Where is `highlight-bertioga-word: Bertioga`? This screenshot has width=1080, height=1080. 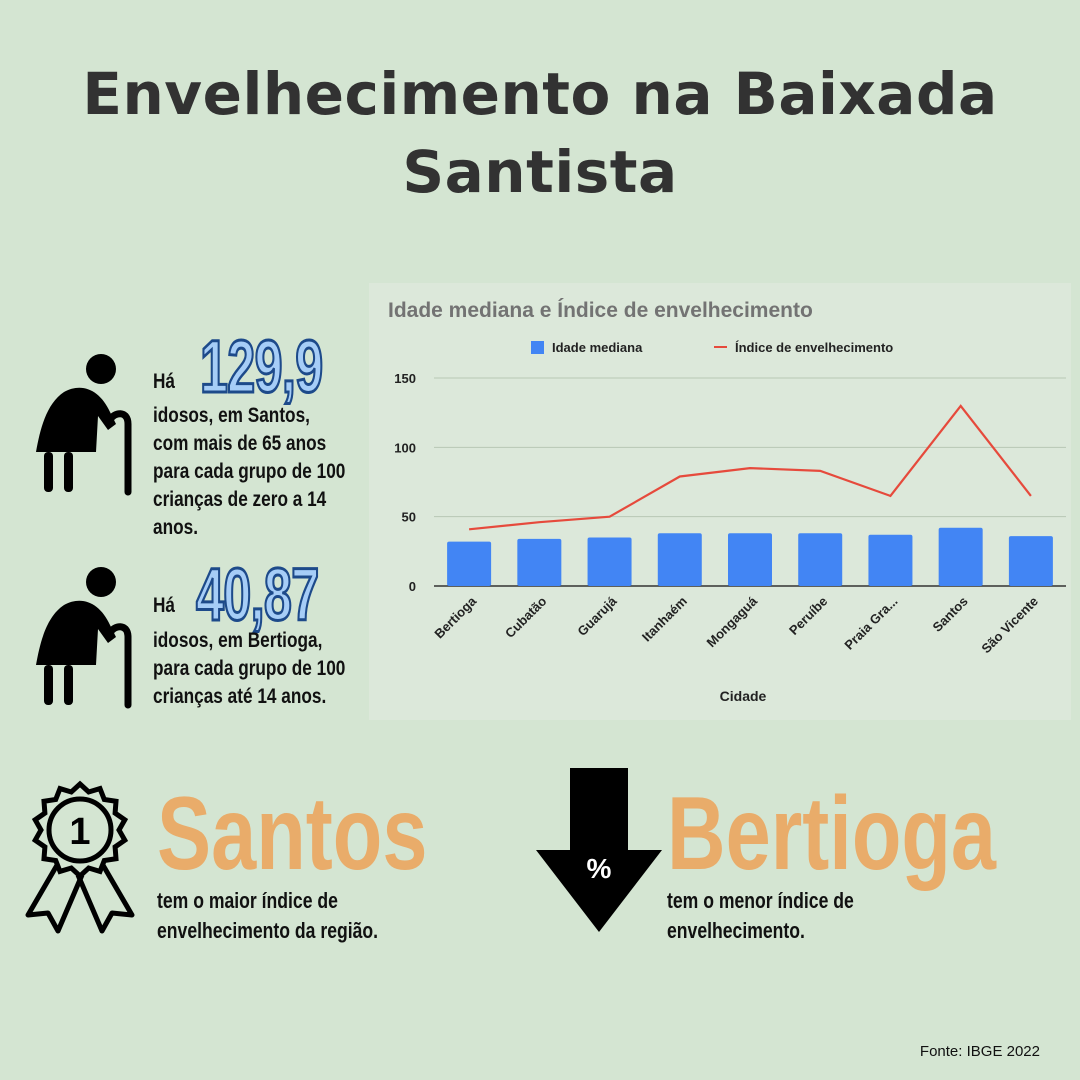
highlight-bertioga-word: Bertioga is located at coordinates (832, 834).